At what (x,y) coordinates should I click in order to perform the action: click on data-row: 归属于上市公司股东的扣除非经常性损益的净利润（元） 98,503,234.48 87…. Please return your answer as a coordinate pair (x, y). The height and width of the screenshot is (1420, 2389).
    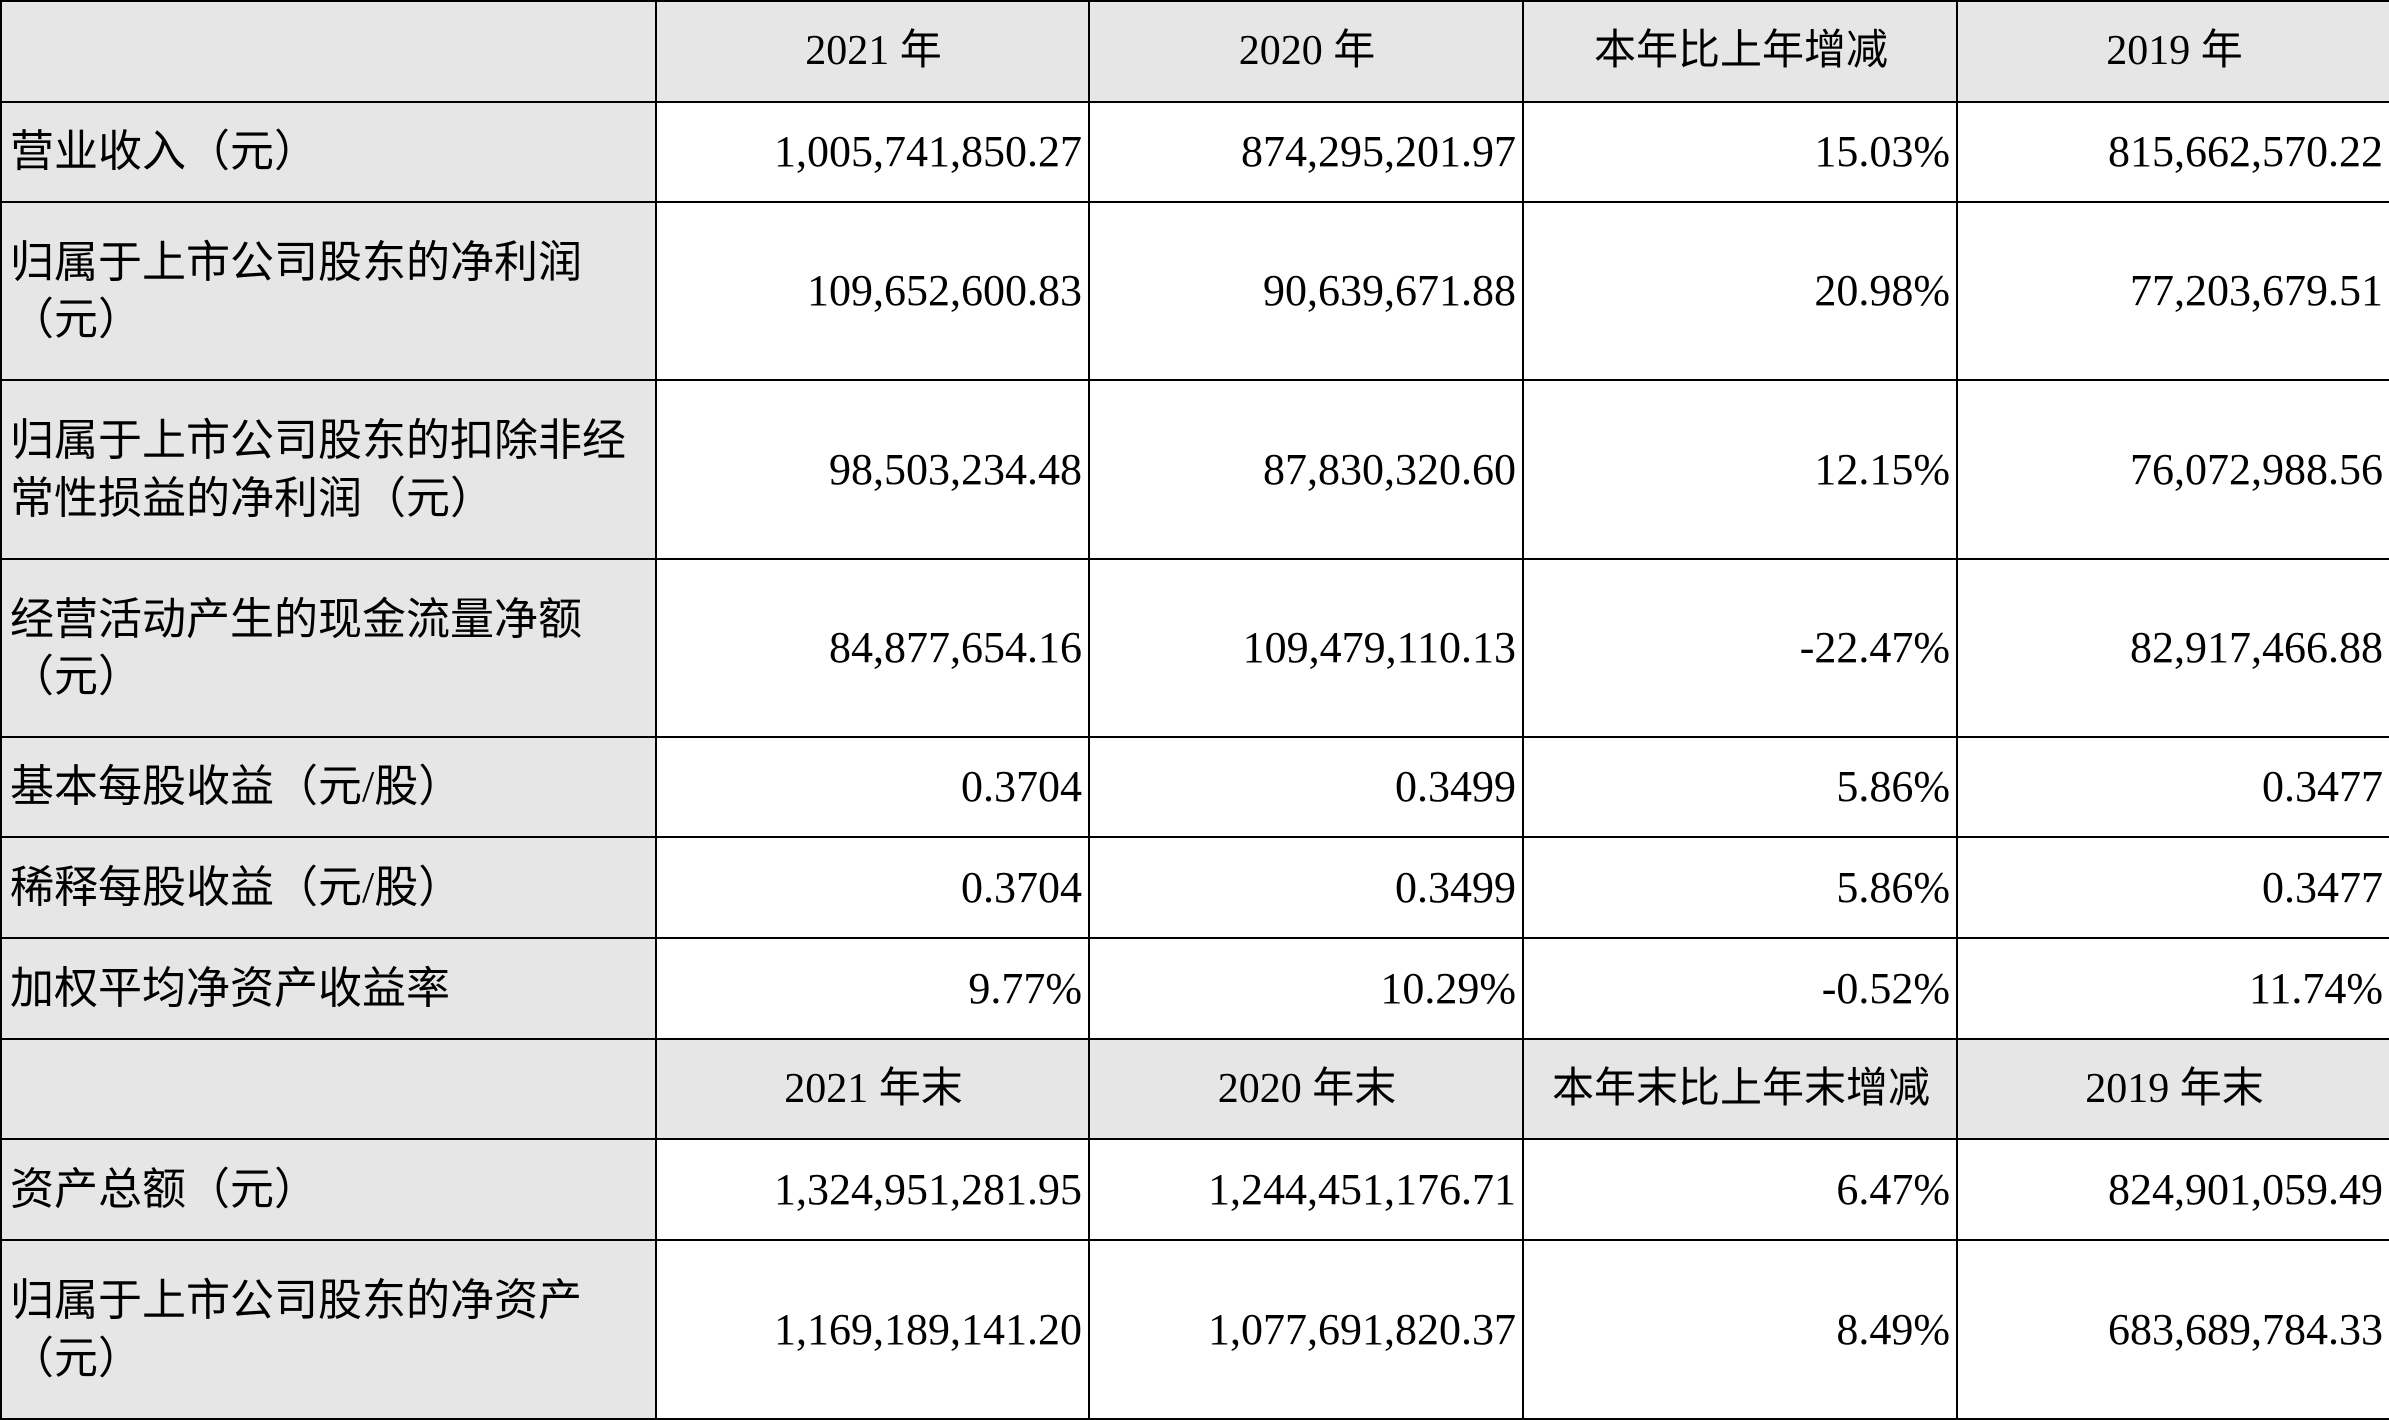
    Looking at the image, I should click on (1194, 469).